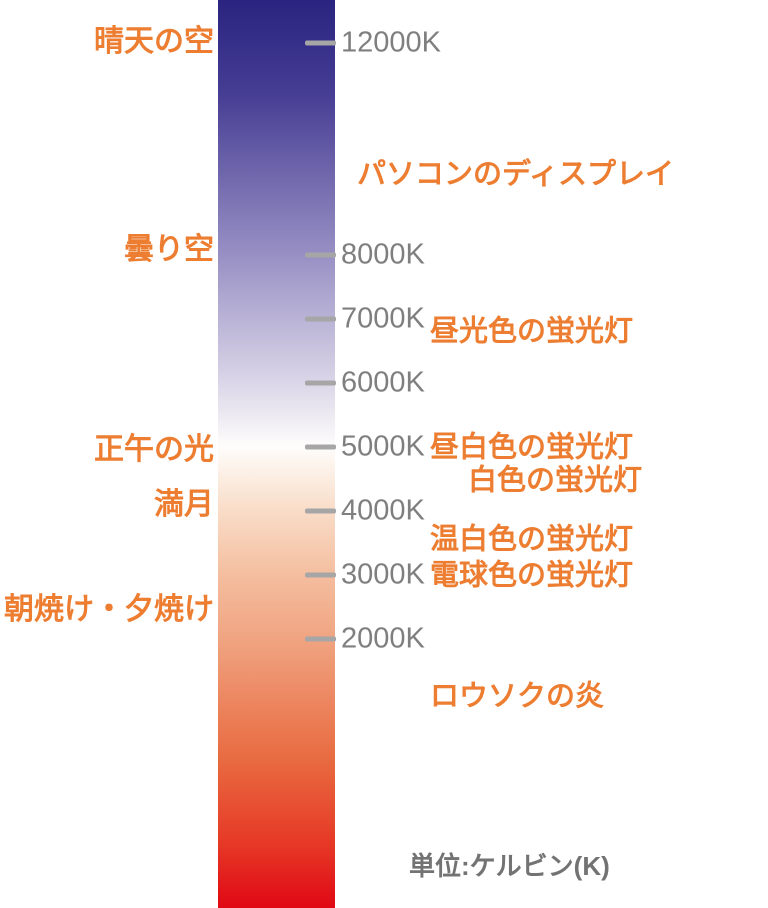 The image size is (768, 908). Describe the element at coordinates (555, 480) in the screenshot. I see `label-white-fluorescent: 白色の蛍光灯` at that location.